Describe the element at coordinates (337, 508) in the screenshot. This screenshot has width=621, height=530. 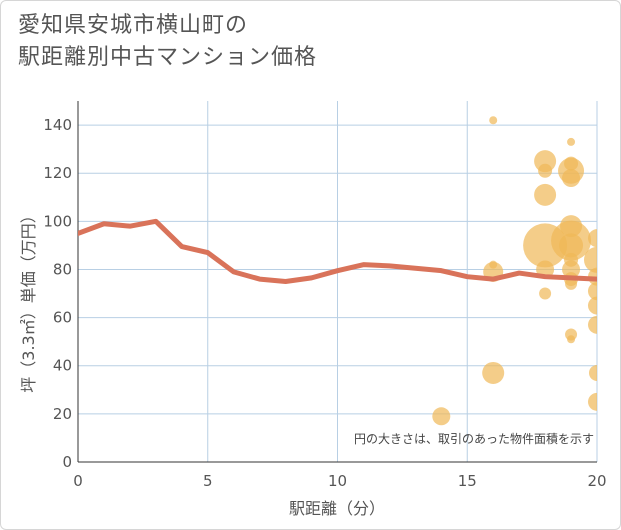
I see `x-axis-label: 駅距離（分）` at that location.